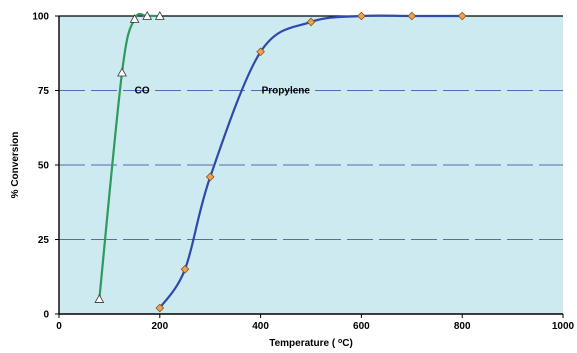  What do you see at coordinates (44, 240) in the screenshot?
I see `y-tick-label-25: 25` at bounding box center [44, 240].